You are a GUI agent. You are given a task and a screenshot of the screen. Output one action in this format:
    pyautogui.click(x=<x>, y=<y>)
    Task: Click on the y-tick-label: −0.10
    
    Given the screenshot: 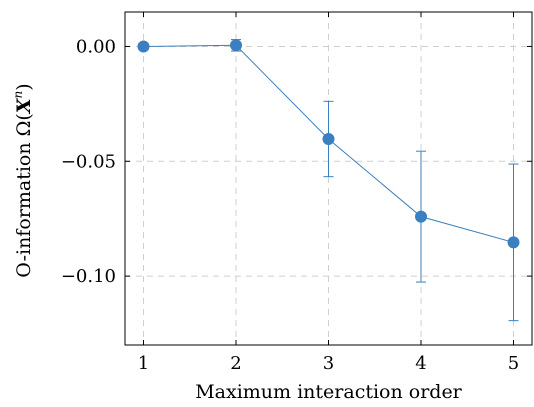 What is the action you would take?
    pyautogui.click(x=88, y=276)
    